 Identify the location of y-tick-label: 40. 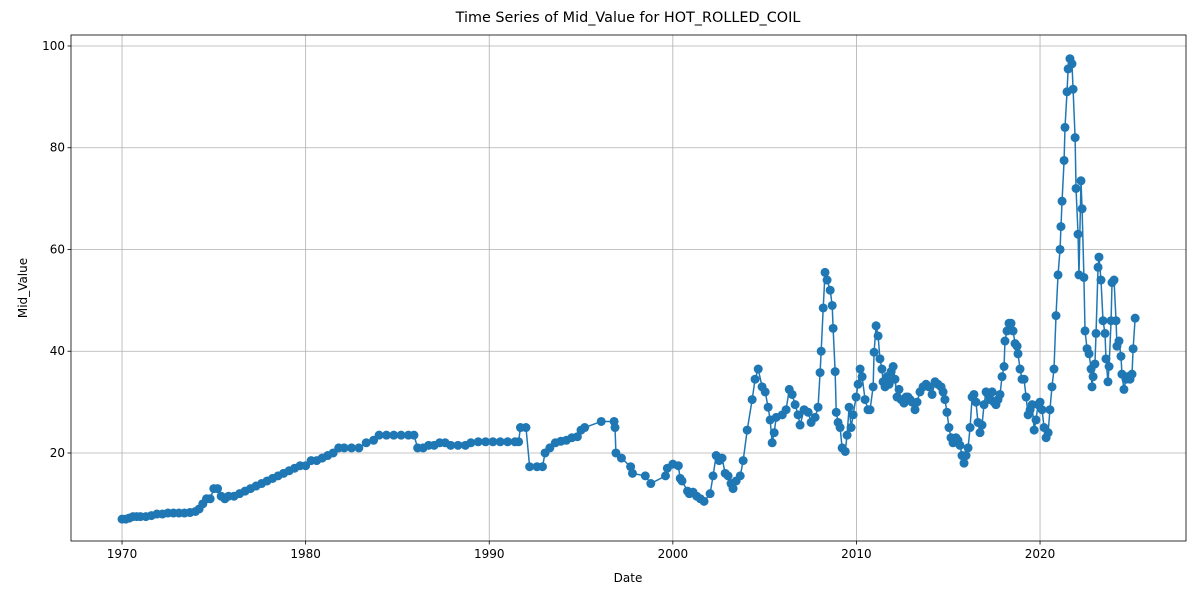
(57, 351).